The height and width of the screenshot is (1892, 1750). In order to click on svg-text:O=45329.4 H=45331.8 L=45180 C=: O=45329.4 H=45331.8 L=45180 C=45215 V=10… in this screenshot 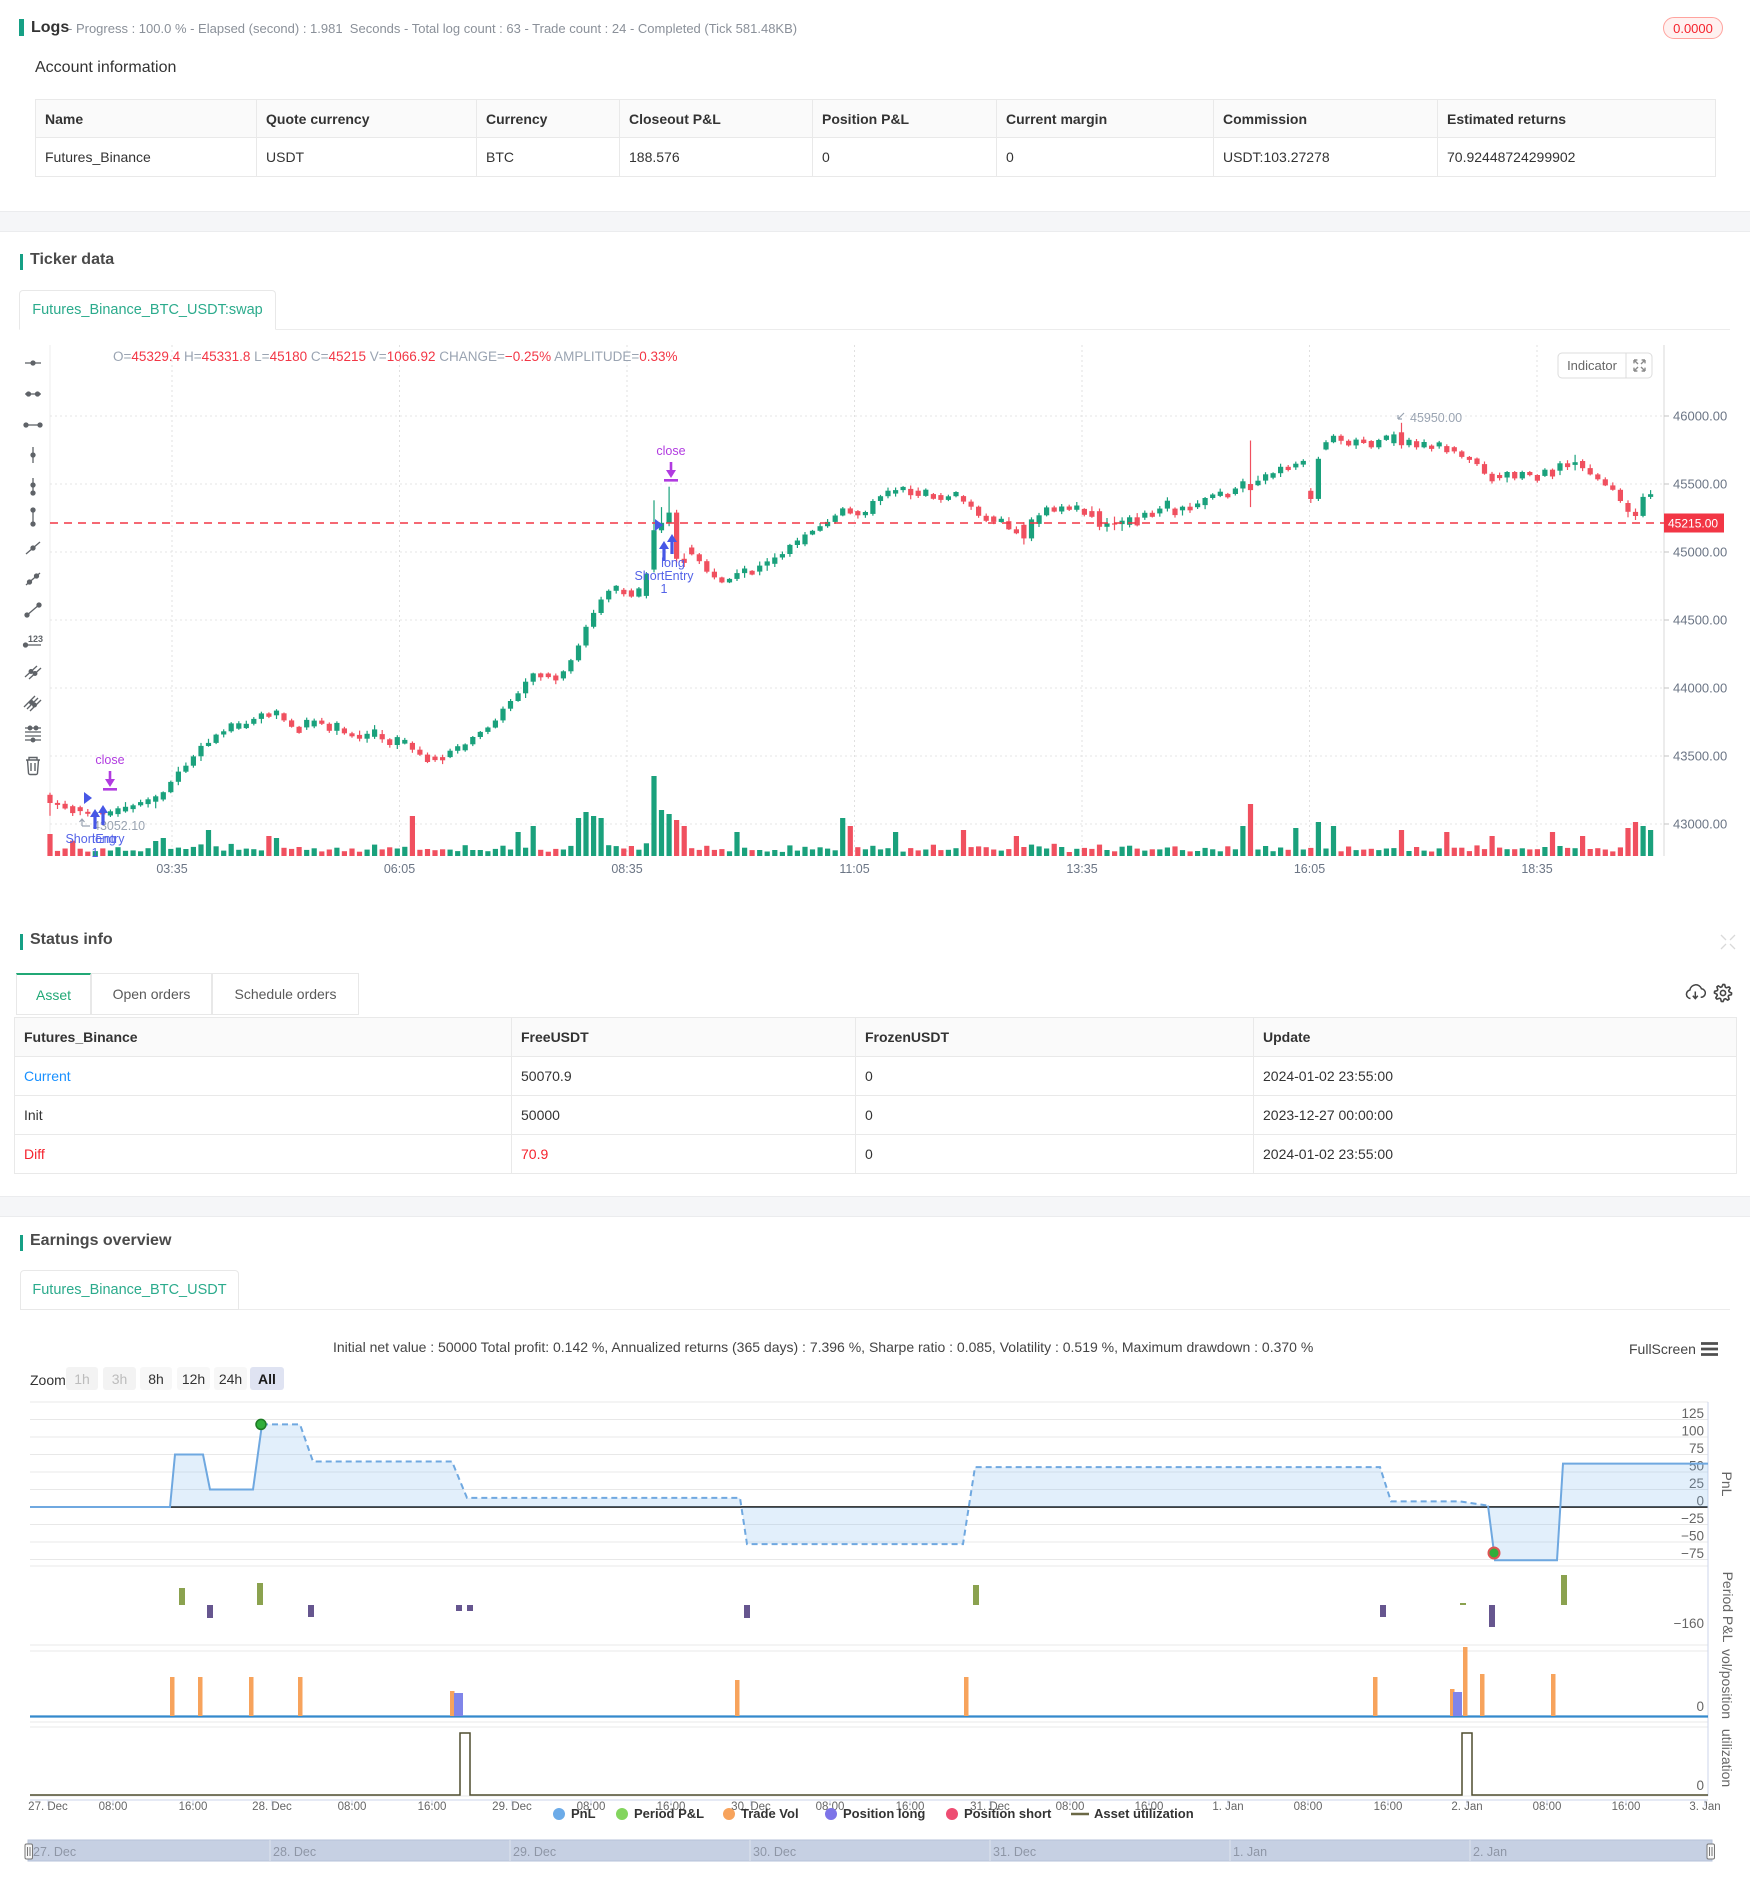, I will do `click(395, 356)`.